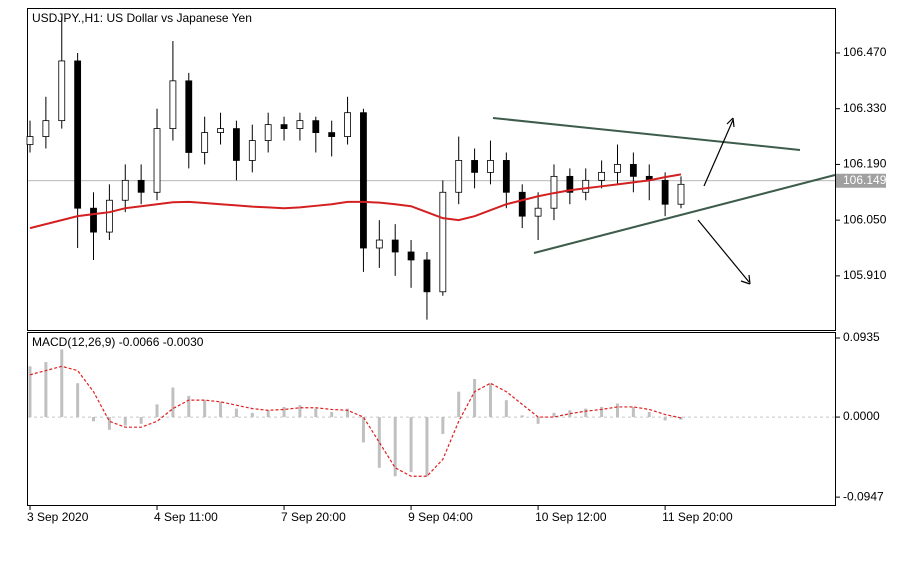 The height and width of the screenshot is (571, 921). I want to click on trend-line-upper, so click(646, 134).